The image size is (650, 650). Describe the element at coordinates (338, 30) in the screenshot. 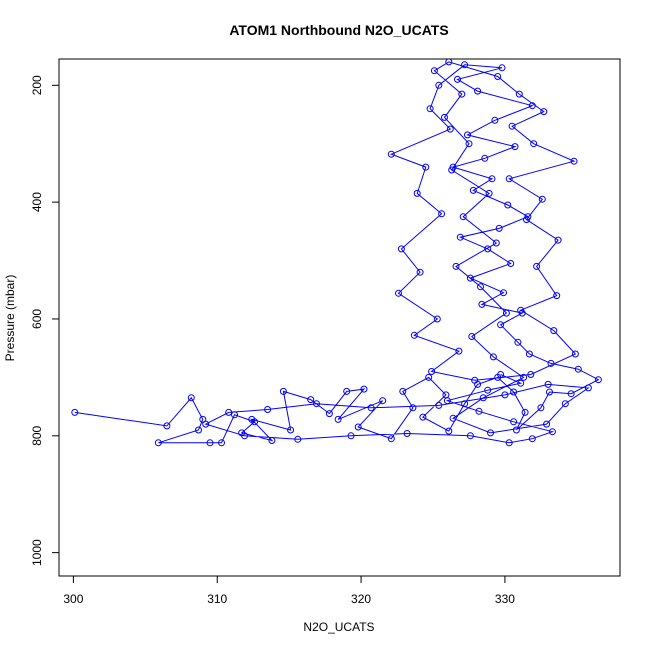

I see `chart-title: ATOM1 Northbound N2O_UCATS` at that location.